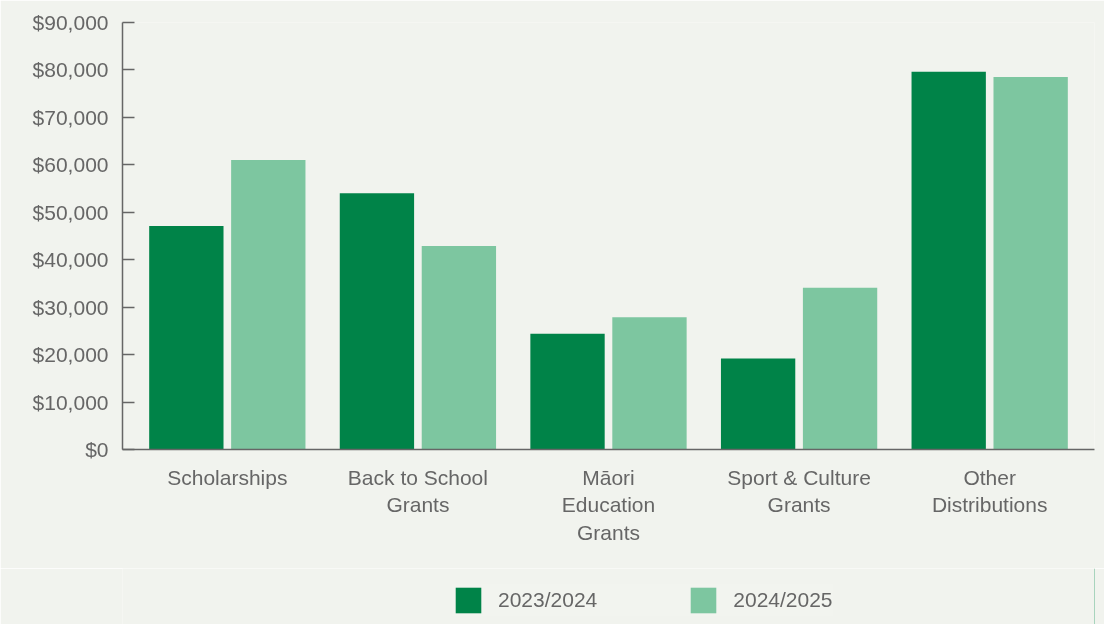 The height and width of the screenshot is (624, 1104). I want to click on y-tick-label: $30,000, so click(70, 307).